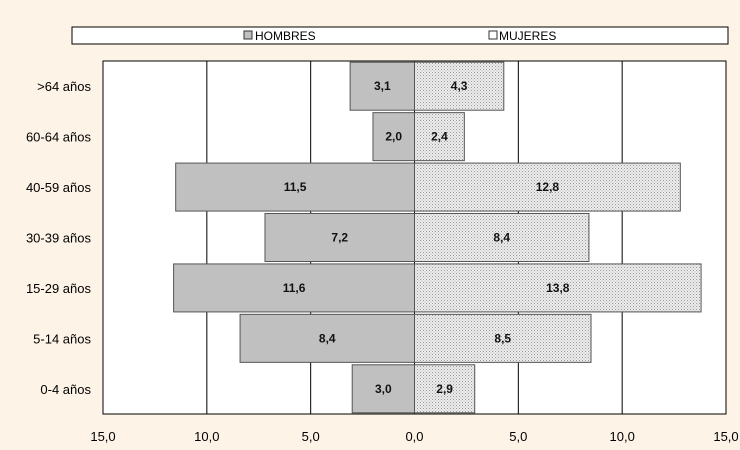  Describe the element at coordinates (59, 137) in the screenshot. I see `category-label: 60-64 años` at that location.